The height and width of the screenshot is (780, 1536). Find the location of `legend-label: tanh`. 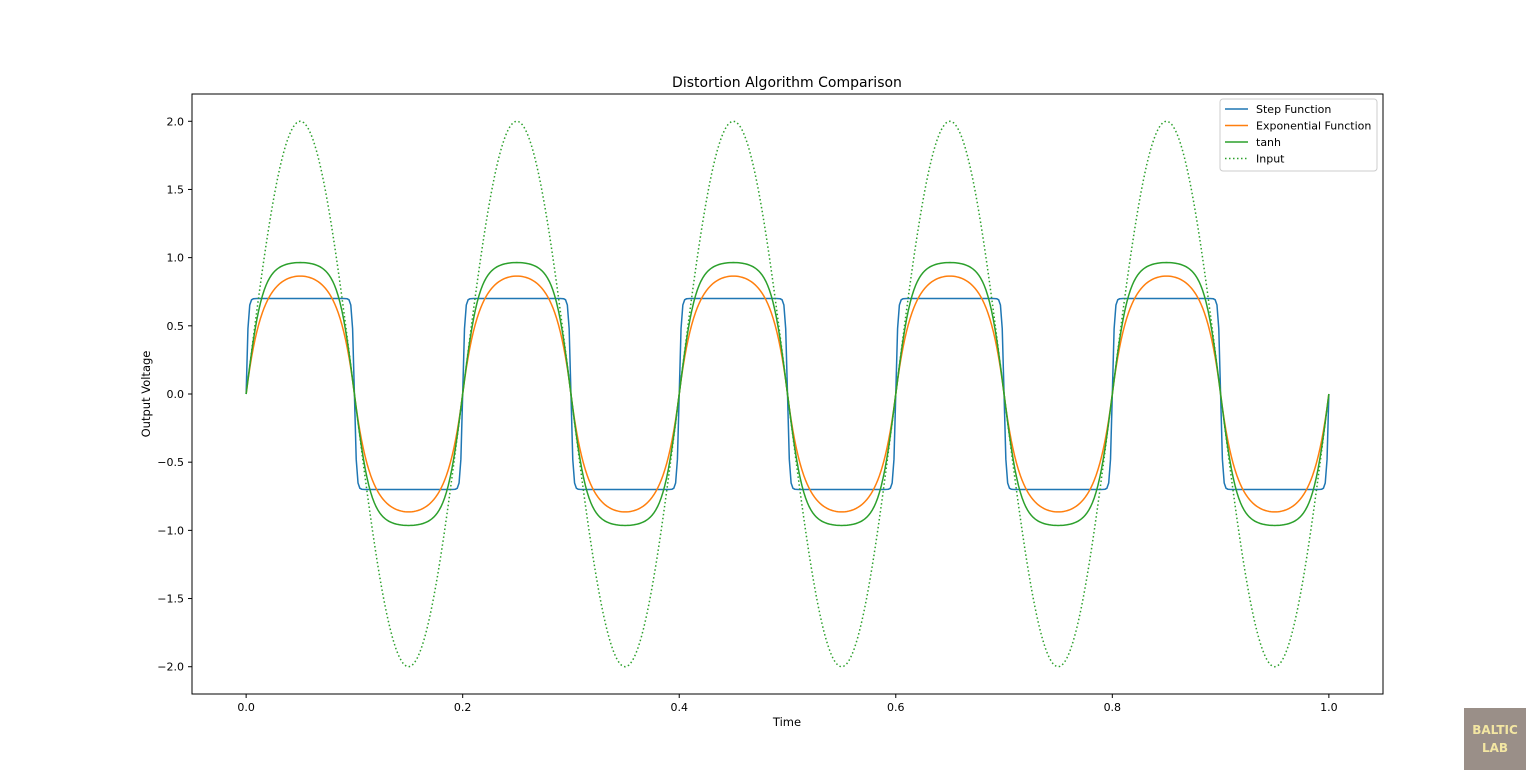

legend-label: tanh is located at coordinates (1268, 142).